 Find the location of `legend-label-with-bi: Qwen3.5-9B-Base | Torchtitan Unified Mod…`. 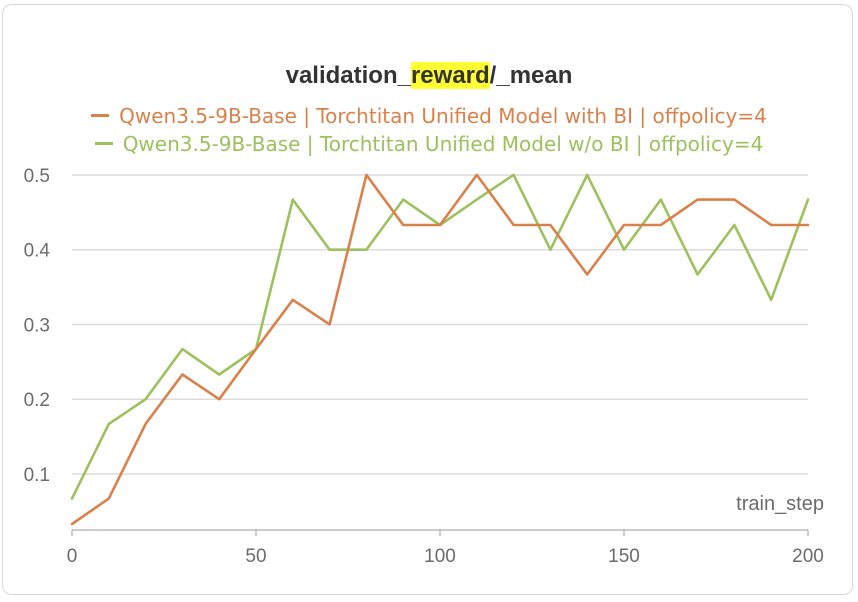

legend-label-with-bi: Qwen3.5-9B-Base | Torchtitan Unified Mod… is located at coordinates (443, 116).